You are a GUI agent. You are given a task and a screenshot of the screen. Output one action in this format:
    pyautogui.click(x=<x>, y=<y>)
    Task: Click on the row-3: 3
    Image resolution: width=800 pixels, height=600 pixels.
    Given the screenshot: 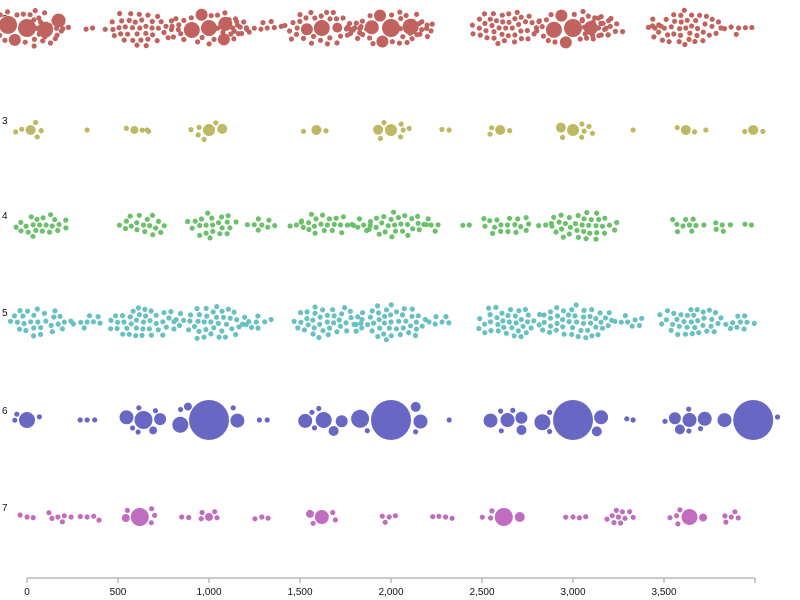 What is the action you would take?
    pyautogui.click(x=384, y=129)
    